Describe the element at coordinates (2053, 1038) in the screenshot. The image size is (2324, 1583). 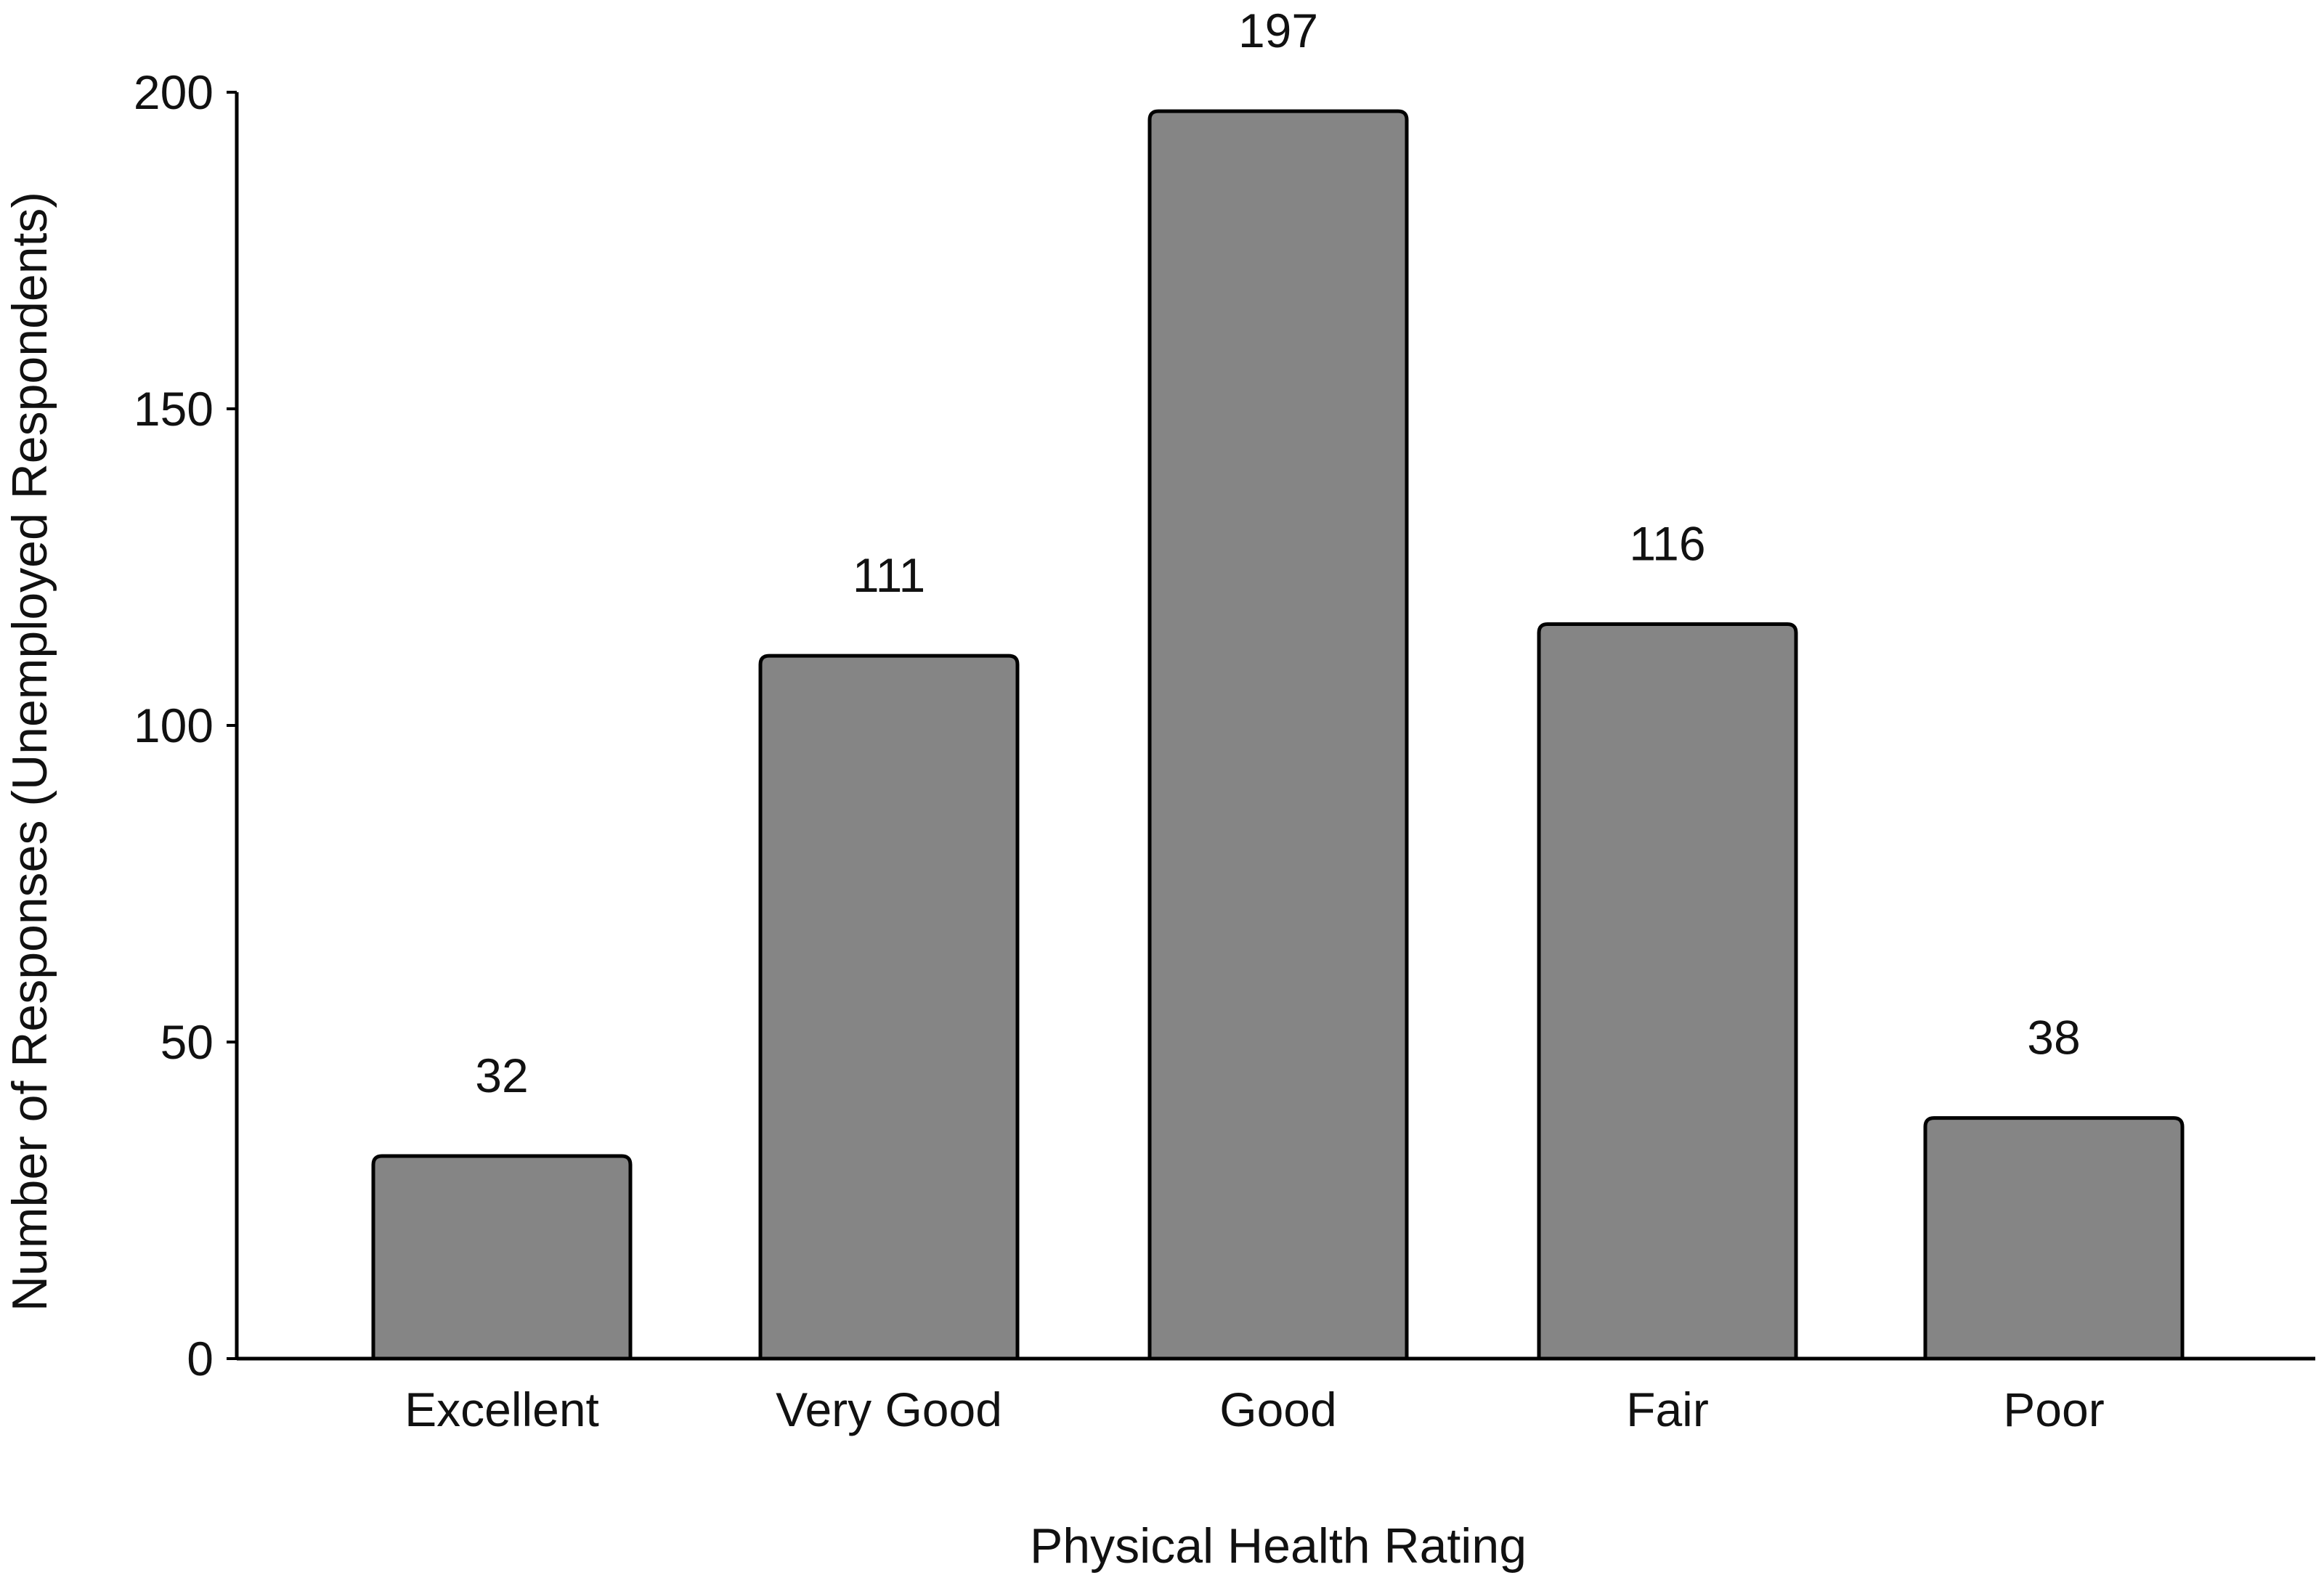
I see `data-label: 38` at that location.